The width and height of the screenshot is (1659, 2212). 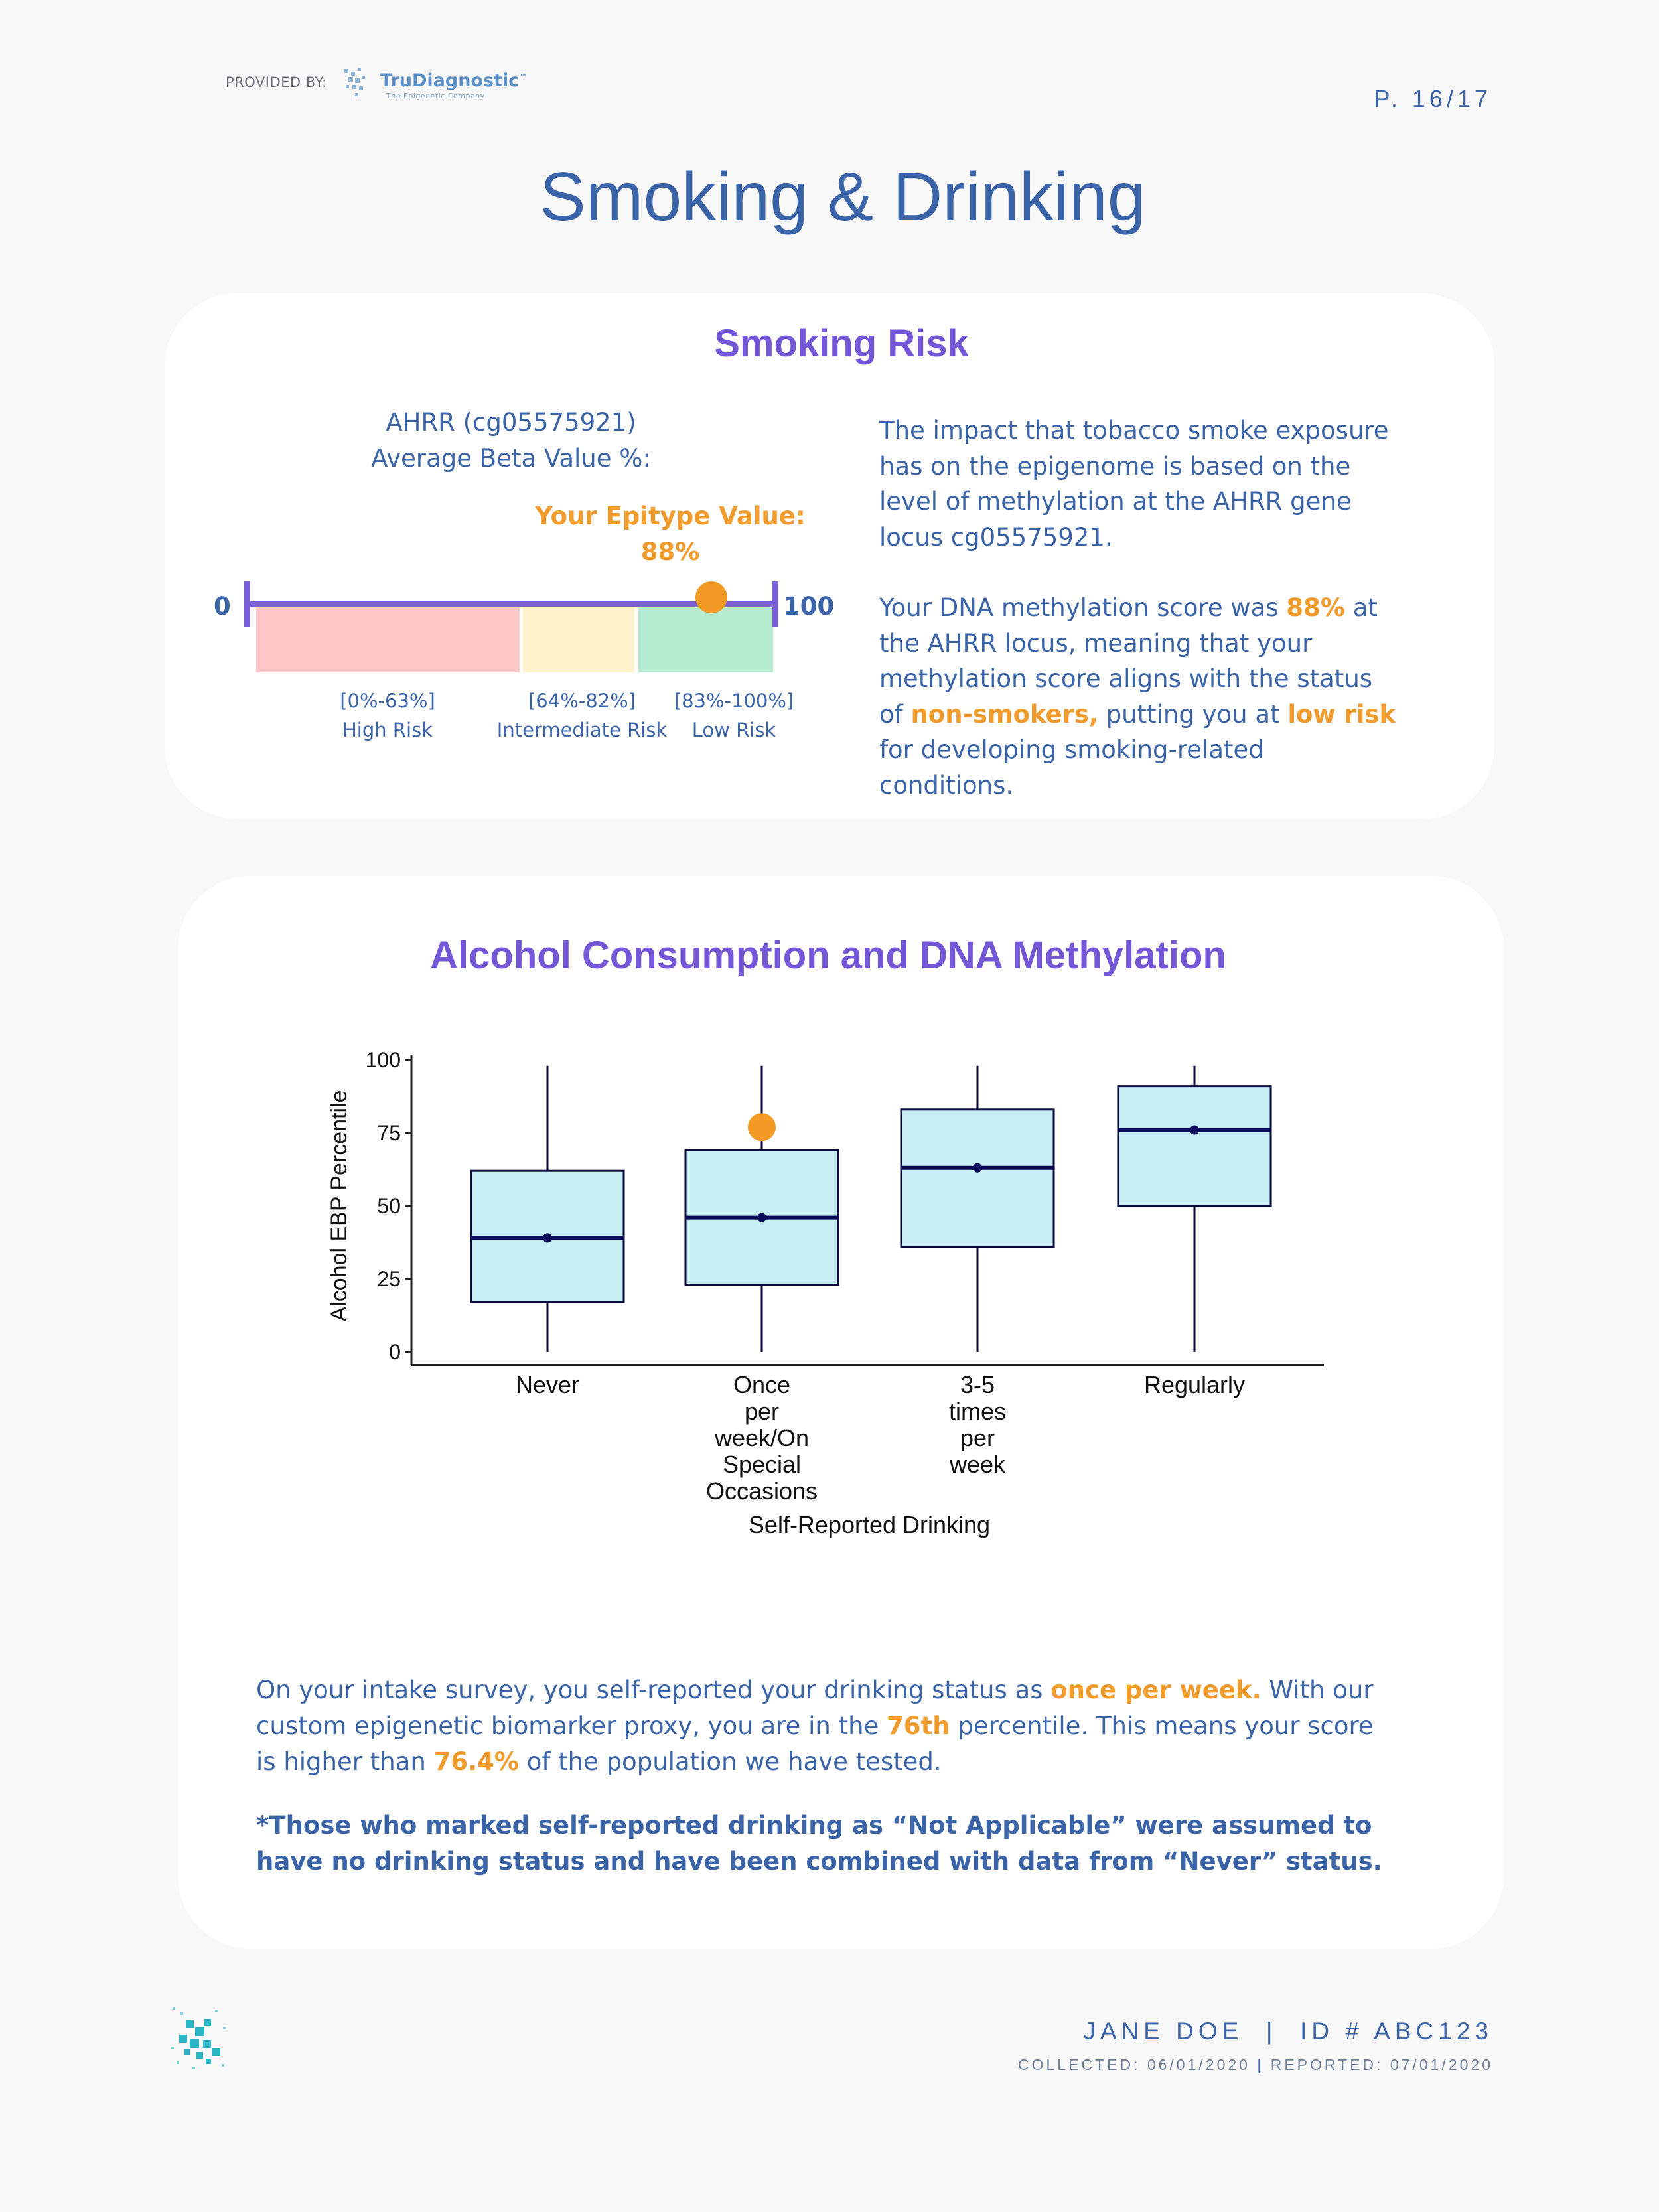 What do you see at coordinates (705, 639) in the screenshot?
I see `zone-low-risk` at bounding box center [705, 639].